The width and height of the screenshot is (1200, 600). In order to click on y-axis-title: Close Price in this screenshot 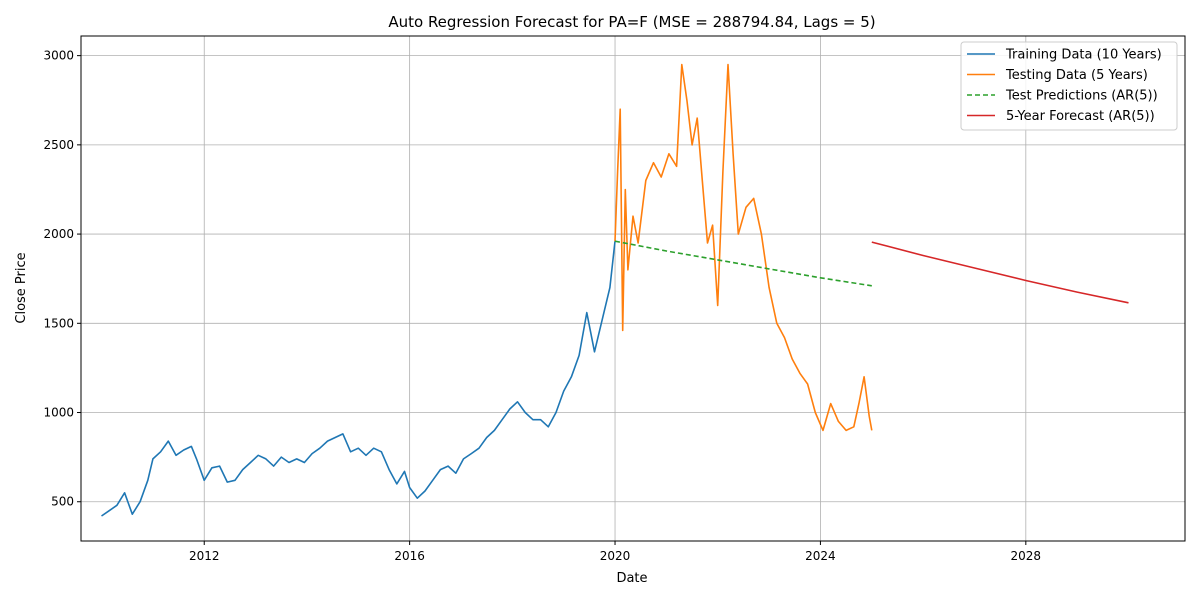, I will do `click(21, 287)`.